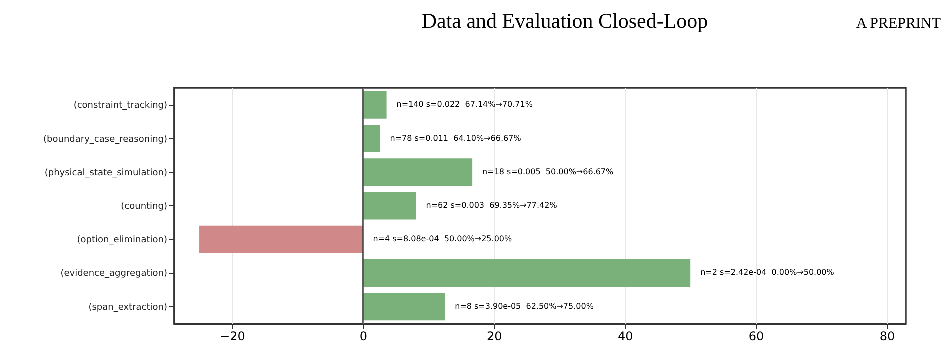 This screenshot has height=347, width=948. What do you see at coordinates (233, 337) in the screenshot?
I see `x-tick-label: −20` at bounding box center [233, 337].